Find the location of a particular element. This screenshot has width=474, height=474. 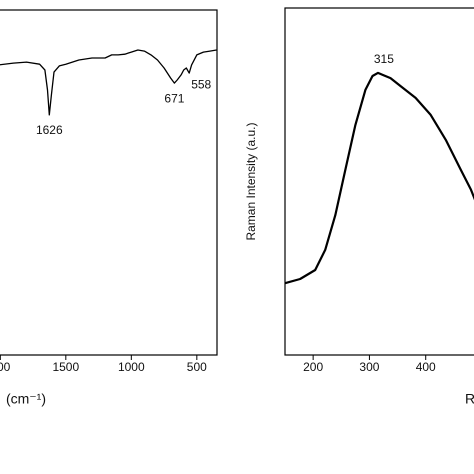

x-tick-label: 500 is located at coordinates (197, 367).